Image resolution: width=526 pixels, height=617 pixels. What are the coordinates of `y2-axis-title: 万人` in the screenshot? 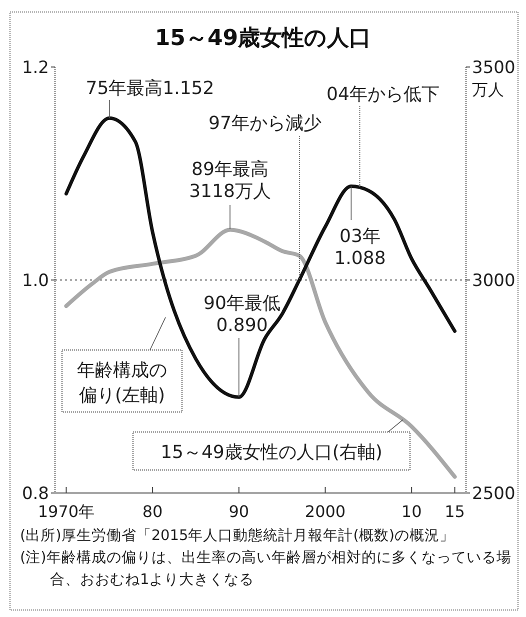 It's located at (488, 89).